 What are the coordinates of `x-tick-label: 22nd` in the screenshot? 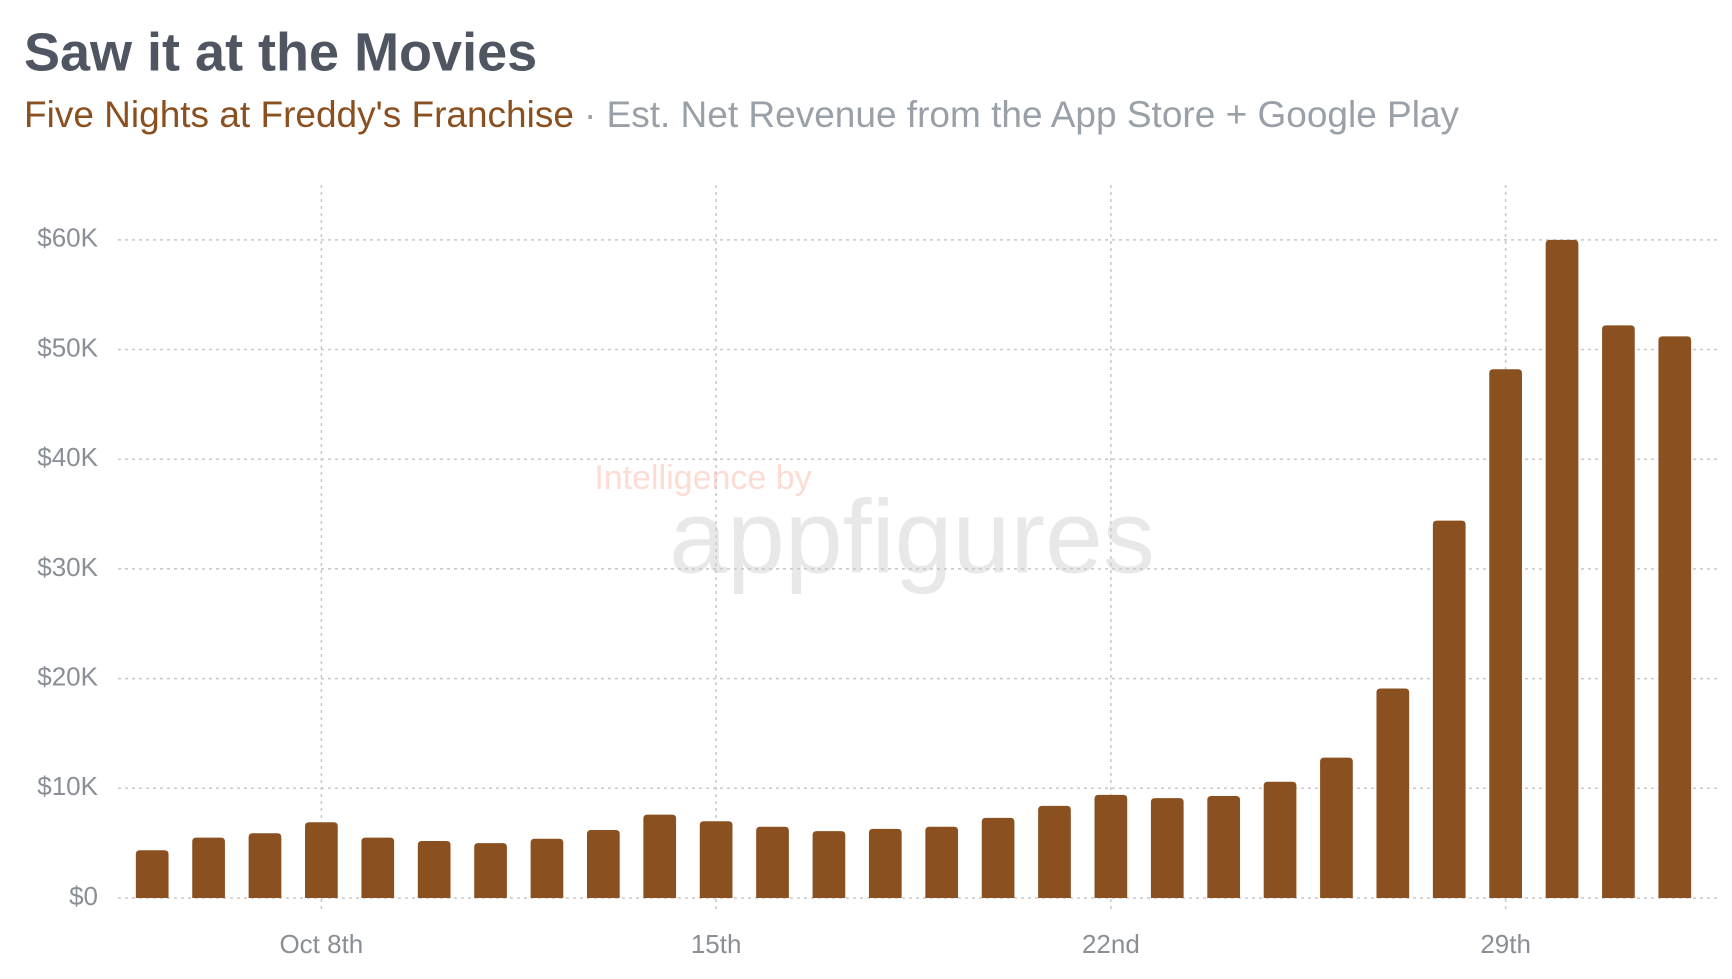 It's located at (1111, 944).